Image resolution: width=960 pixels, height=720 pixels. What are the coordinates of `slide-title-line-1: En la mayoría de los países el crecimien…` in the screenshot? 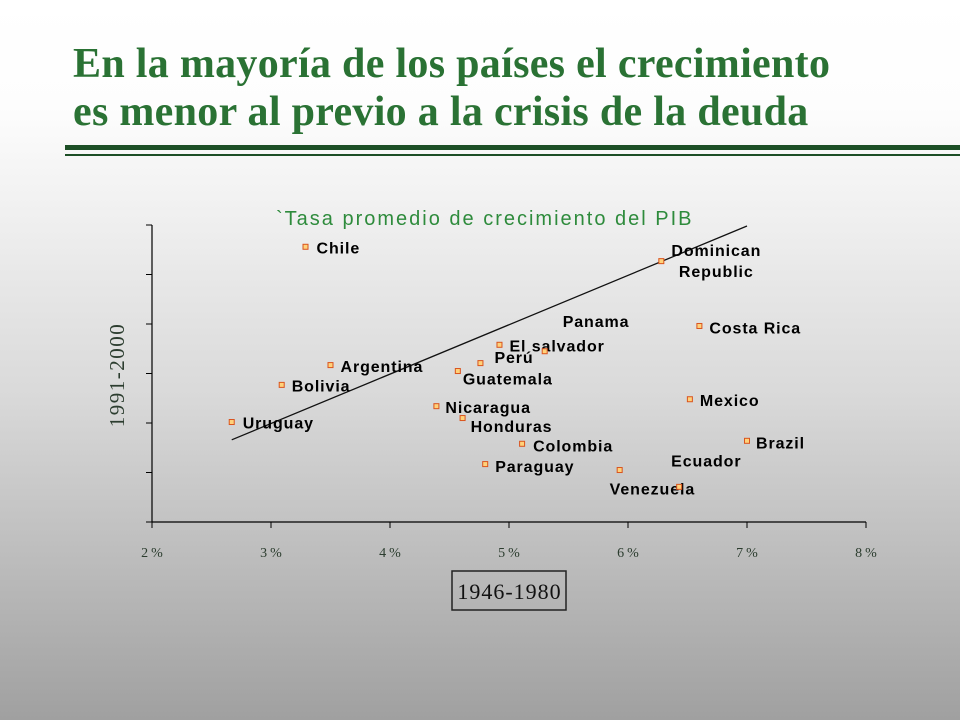 It's located at (452, 64).